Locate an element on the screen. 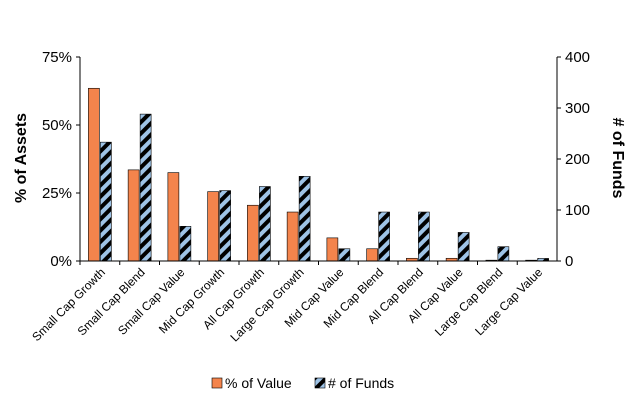 The width and height of the screenshot is (630, 411). legend-label-value: % of Value is located at coordinates (258, 383).